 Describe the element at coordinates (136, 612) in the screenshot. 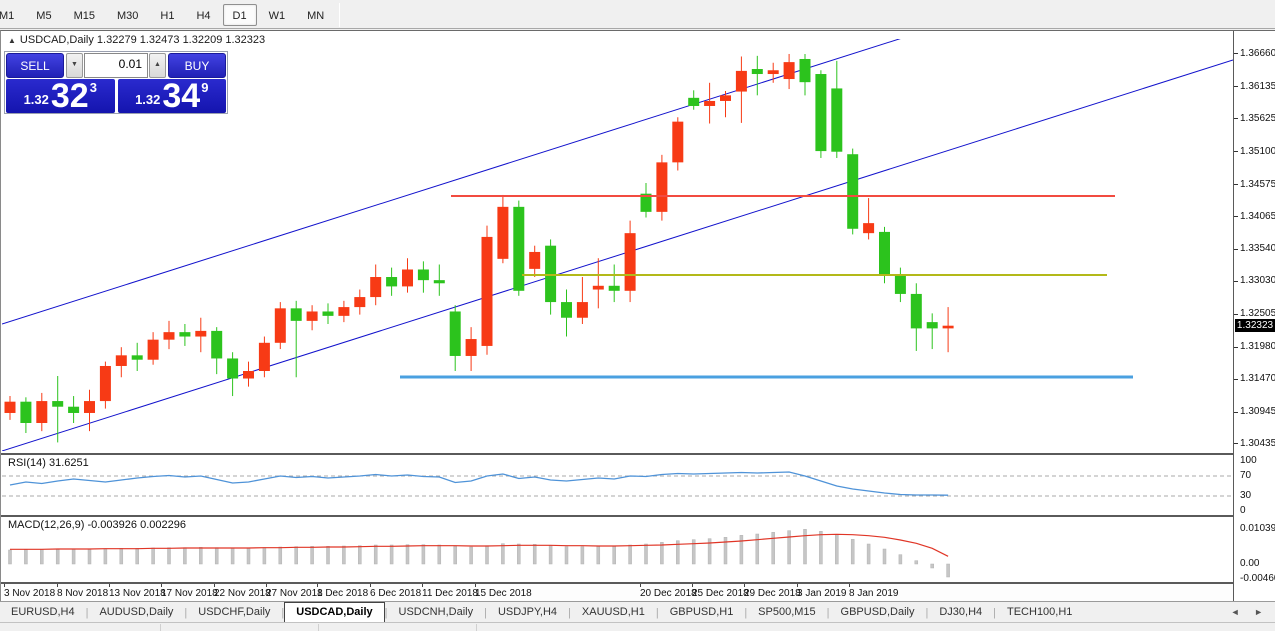

I see `chart-tab-AUDUSD-Daily: AUDUSD,Daily` at that location.